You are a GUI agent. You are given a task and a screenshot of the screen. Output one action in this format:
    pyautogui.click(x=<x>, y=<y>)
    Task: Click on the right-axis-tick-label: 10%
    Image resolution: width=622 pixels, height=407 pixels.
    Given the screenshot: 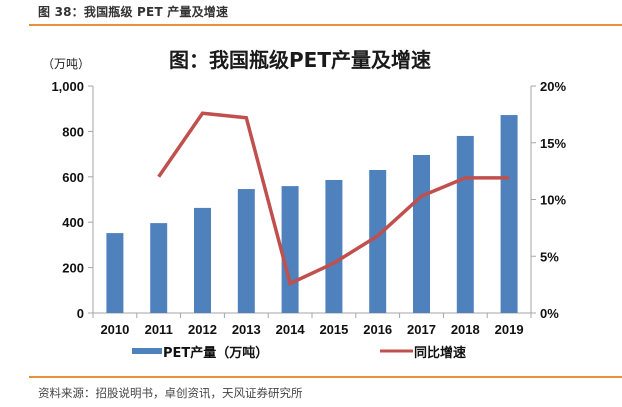 What is the action you would take?
    pyautogui.click(x=553, y=200)
    